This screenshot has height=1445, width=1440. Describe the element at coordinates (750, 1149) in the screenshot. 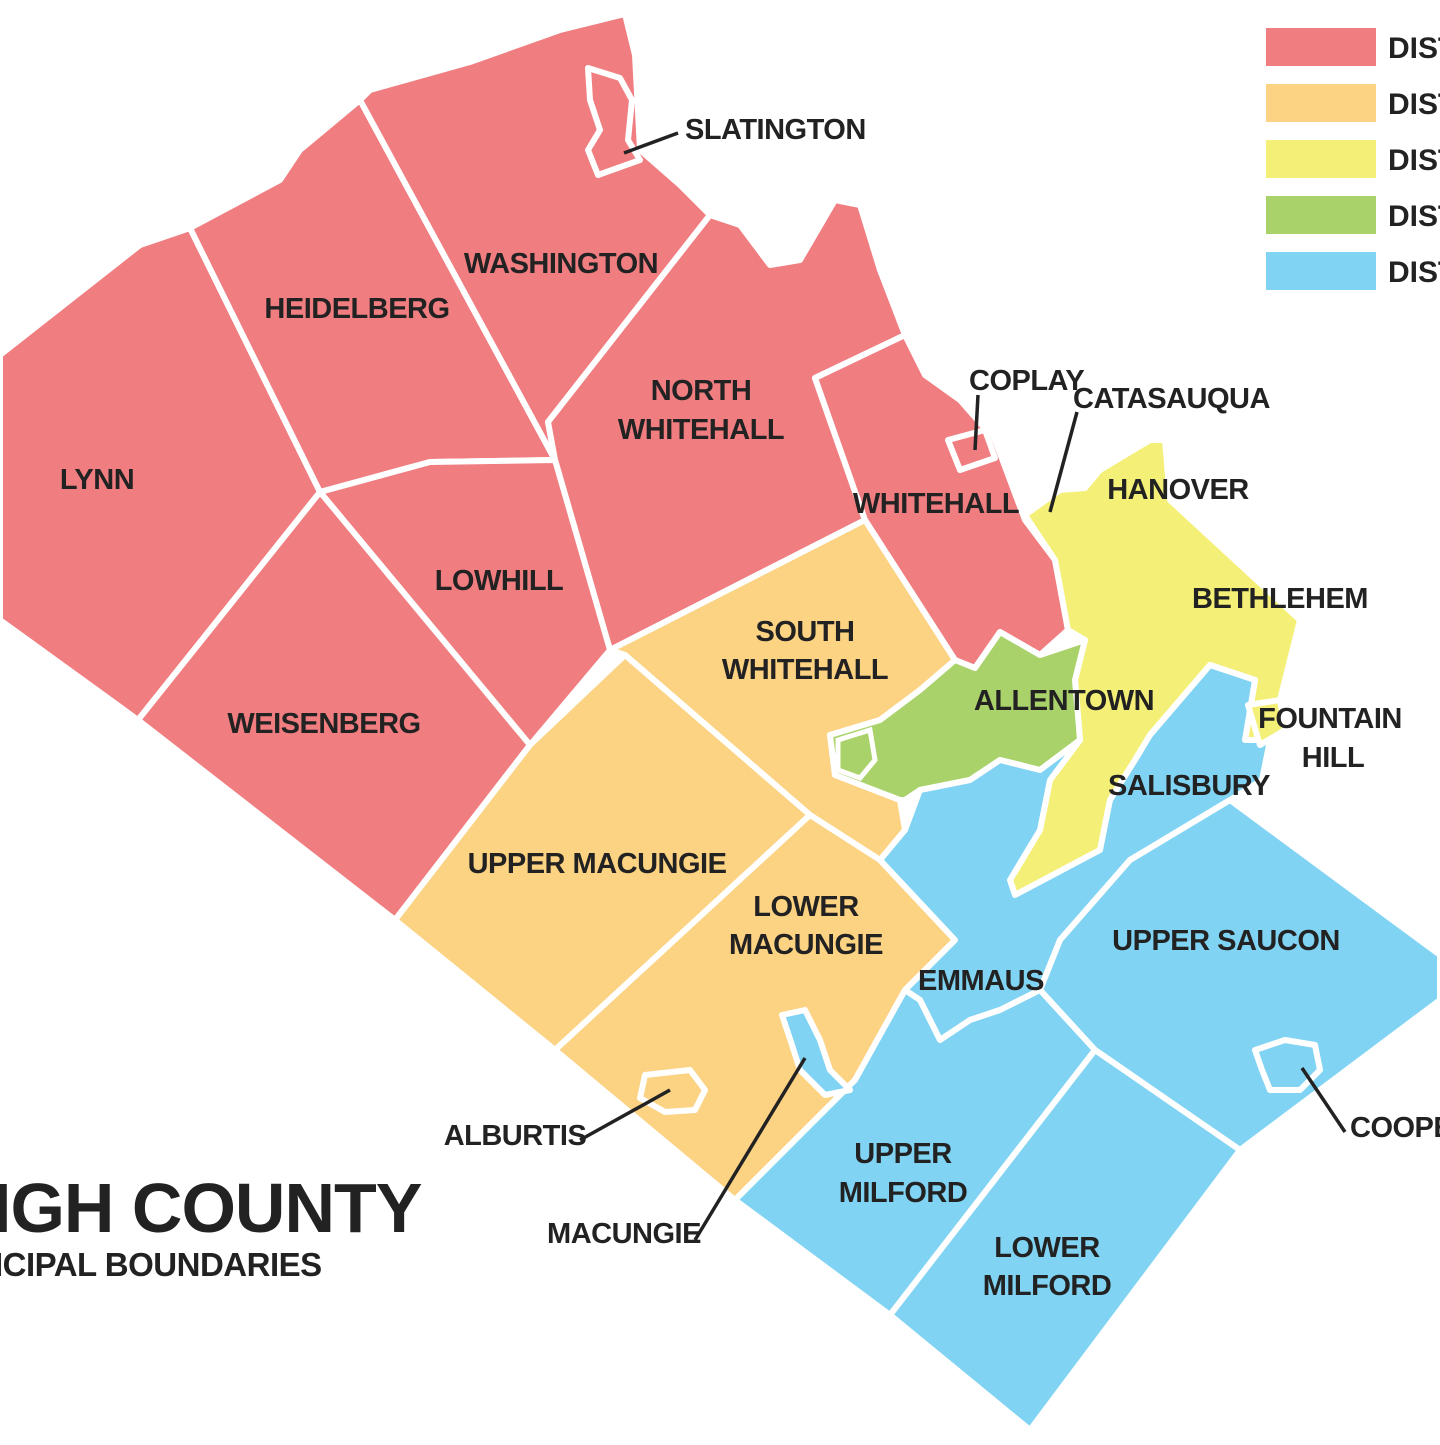

I see `leader-macungie` at that location.